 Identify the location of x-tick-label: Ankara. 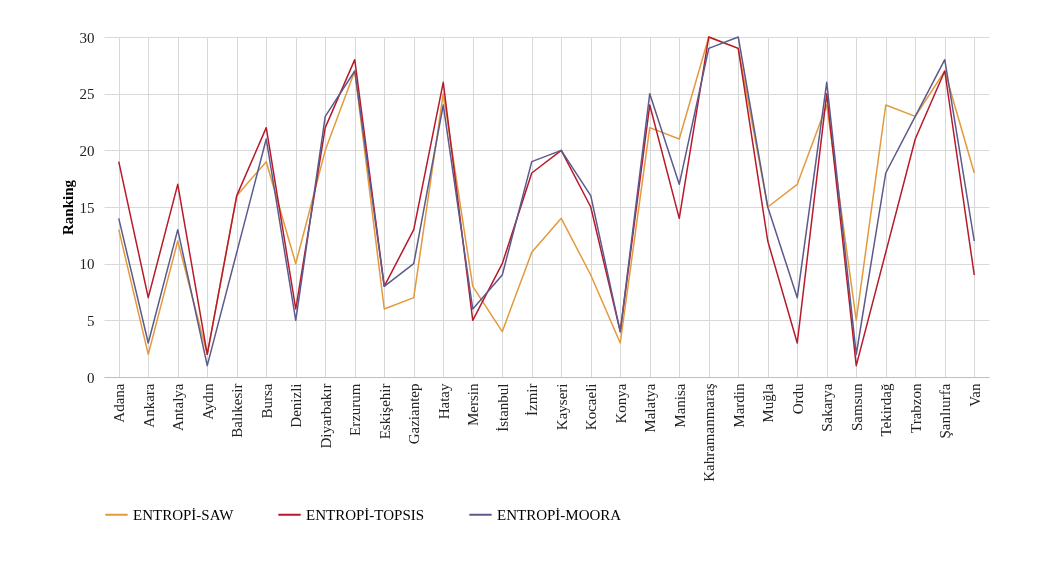
(148, 405).